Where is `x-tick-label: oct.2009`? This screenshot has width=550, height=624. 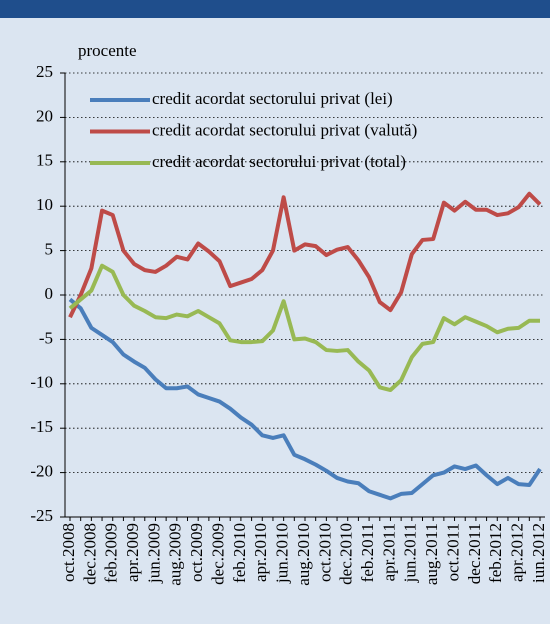 x-tick-label: oct.2009 is located at coordinates (196, 552).